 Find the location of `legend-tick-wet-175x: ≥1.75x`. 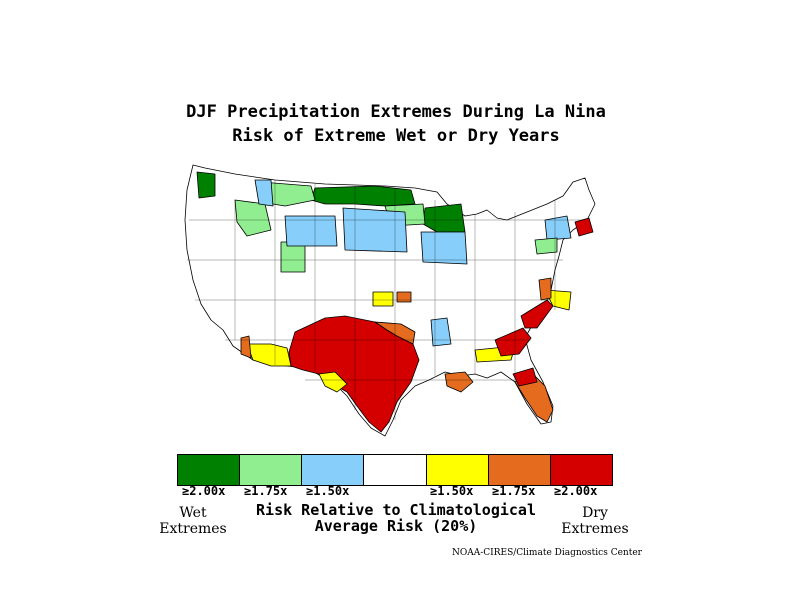

legend-tick-wet-175x: ≥1.75x is located at coordinates (266, 491).